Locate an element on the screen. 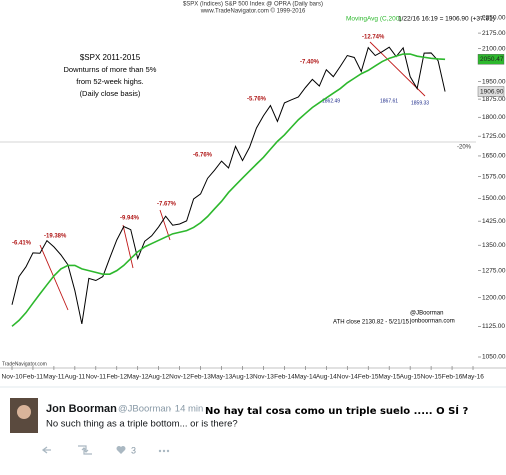 This screenshot has height=475, width=506. avatar-face is located at coordinates (24, 412).